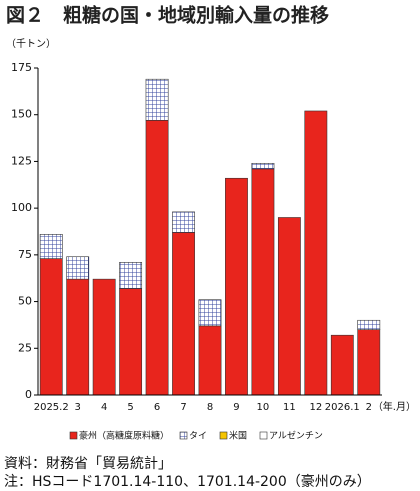 The width and height of the screenshot is (420, 491). What do you see at coordinates (25, 301) in the screenshot?
I see `y-tick-label: 50` at bounding box center [25, 301].